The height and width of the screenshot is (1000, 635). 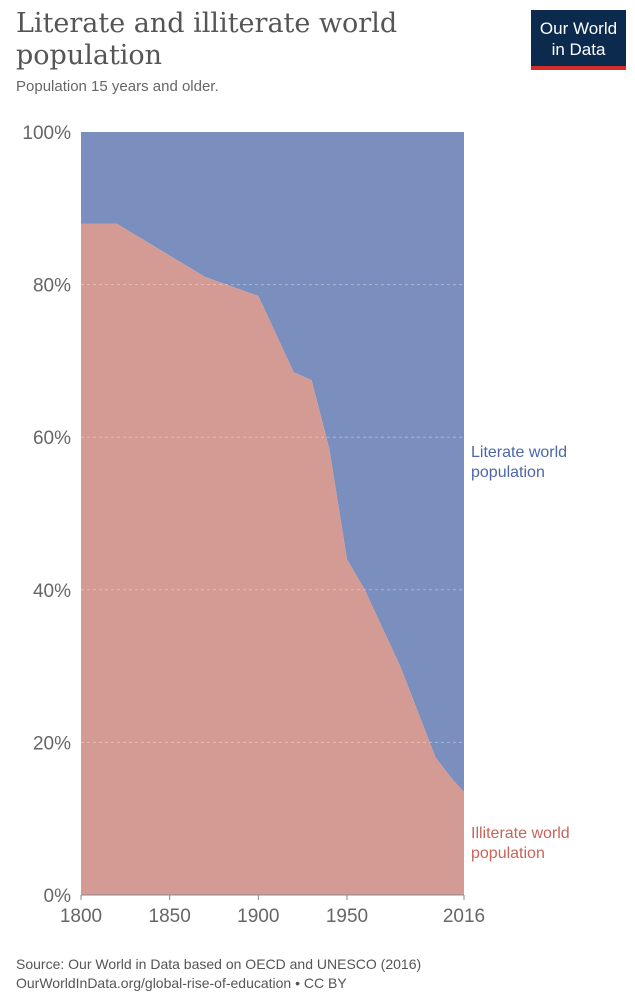 I want to click on x-tick-label: 2016, so click(x=464, y=916).